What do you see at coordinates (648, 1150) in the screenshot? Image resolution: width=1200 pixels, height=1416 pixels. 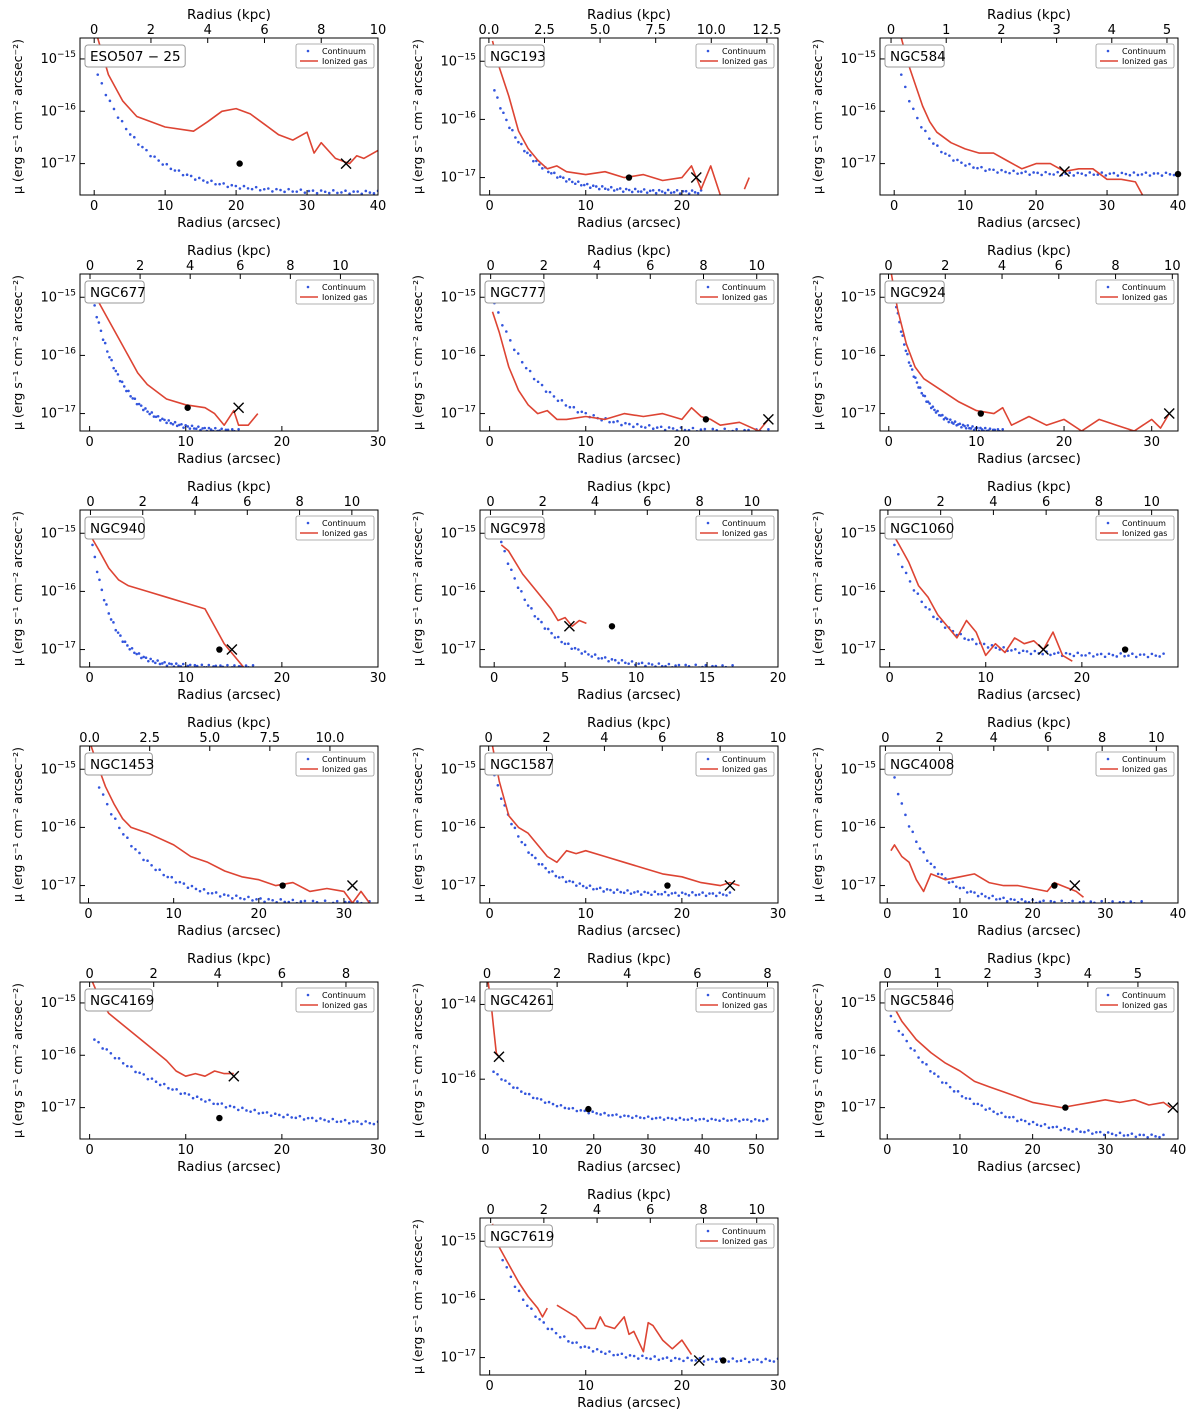 I see `x-tick-label: 30` at bounding box center [648, 1150].